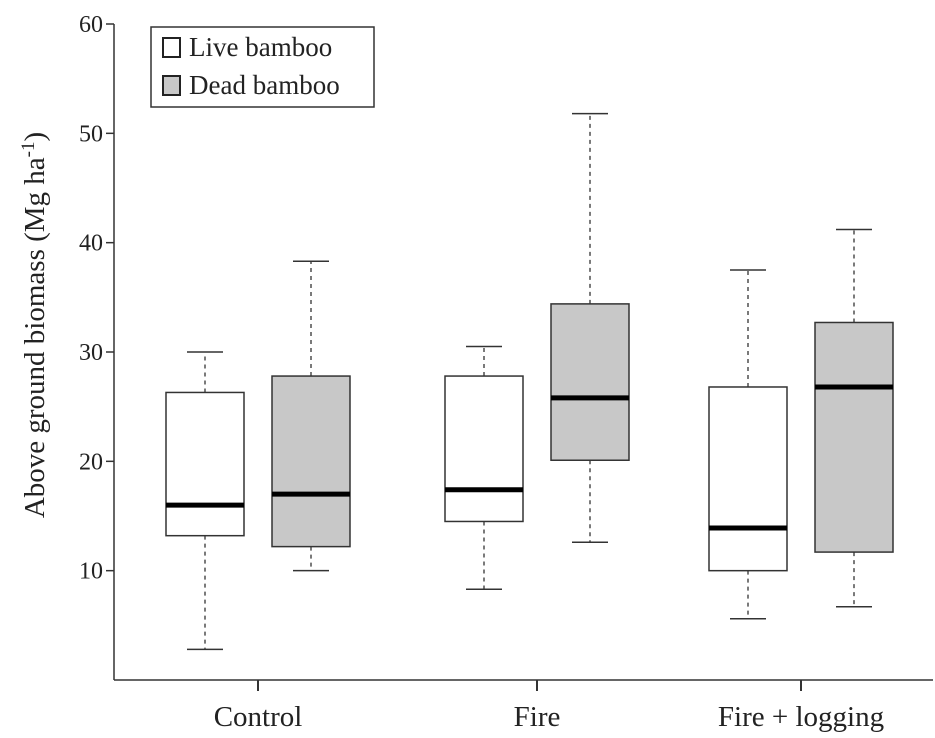  What do you see at coordinates (264, 85) in the screenshot?
I see `legend-label-dead: Dead bamboo` at bounding box center [264, 85].